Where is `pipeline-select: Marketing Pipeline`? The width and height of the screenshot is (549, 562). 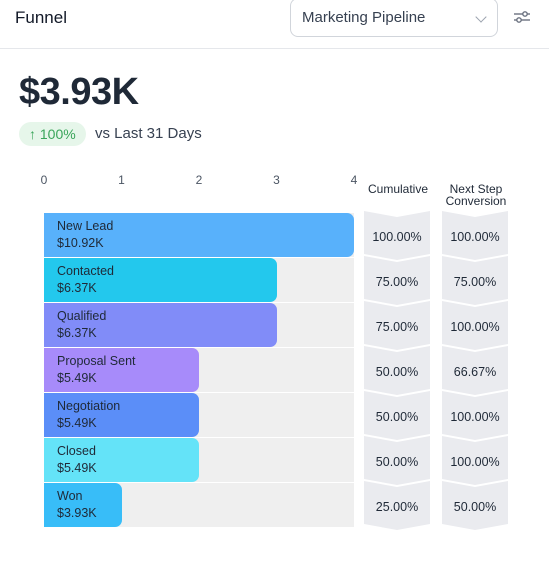 pipeline-select: Marketing Pipeline is located at coordinates (394, 18).